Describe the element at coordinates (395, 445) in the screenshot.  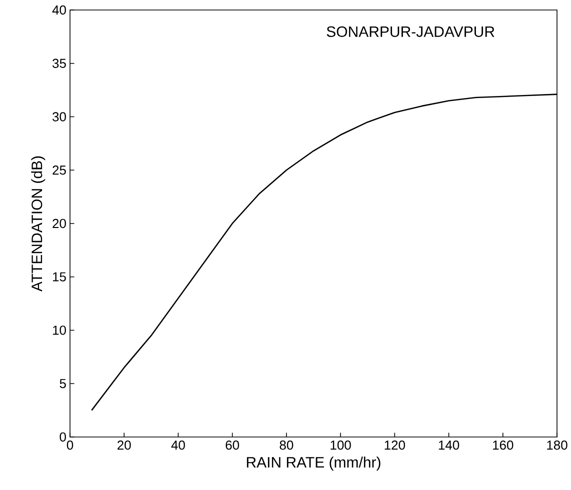
I see `x-tick-label: 120` at that location.